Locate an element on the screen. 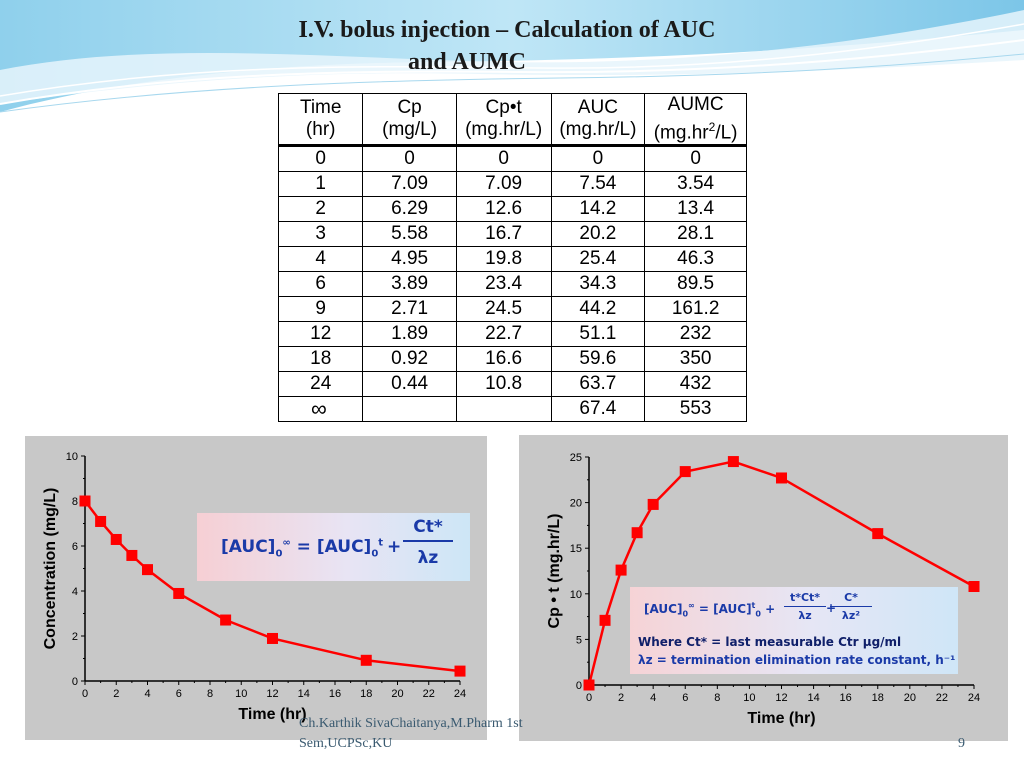  table-cell: 432 is located at coordinates (695, 384).